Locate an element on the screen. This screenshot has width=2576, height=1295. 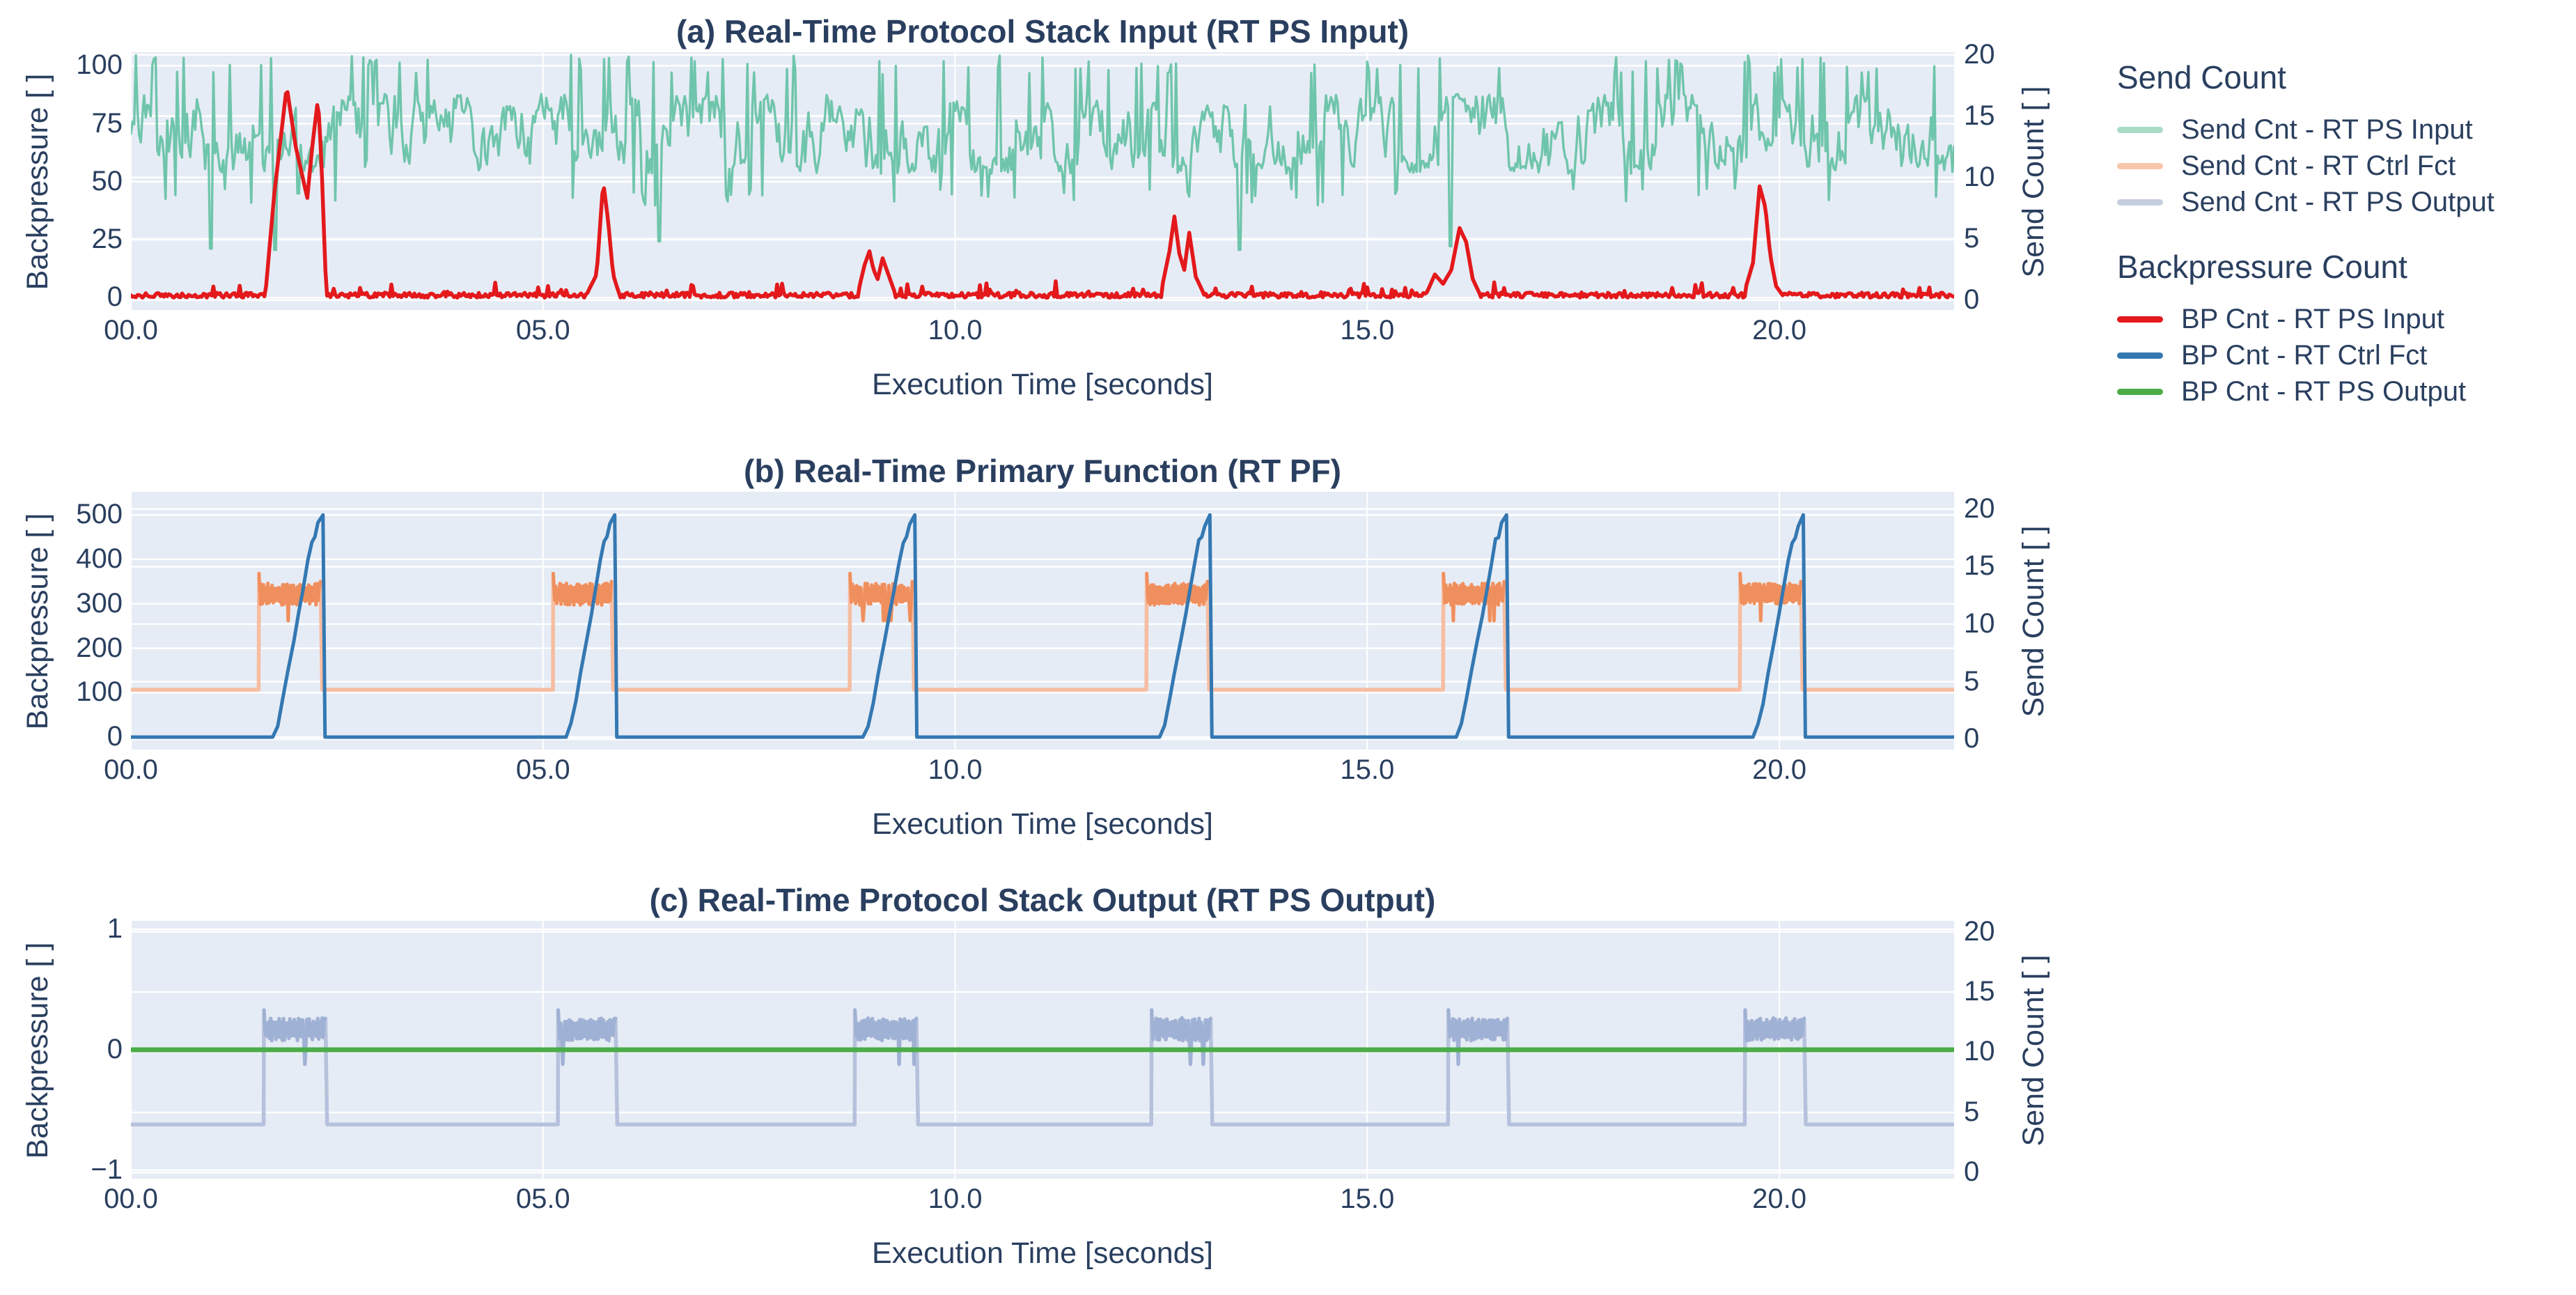
legend-item: BP Cnt - RT Ctrl Fct is located at coordinates (2345, 355).